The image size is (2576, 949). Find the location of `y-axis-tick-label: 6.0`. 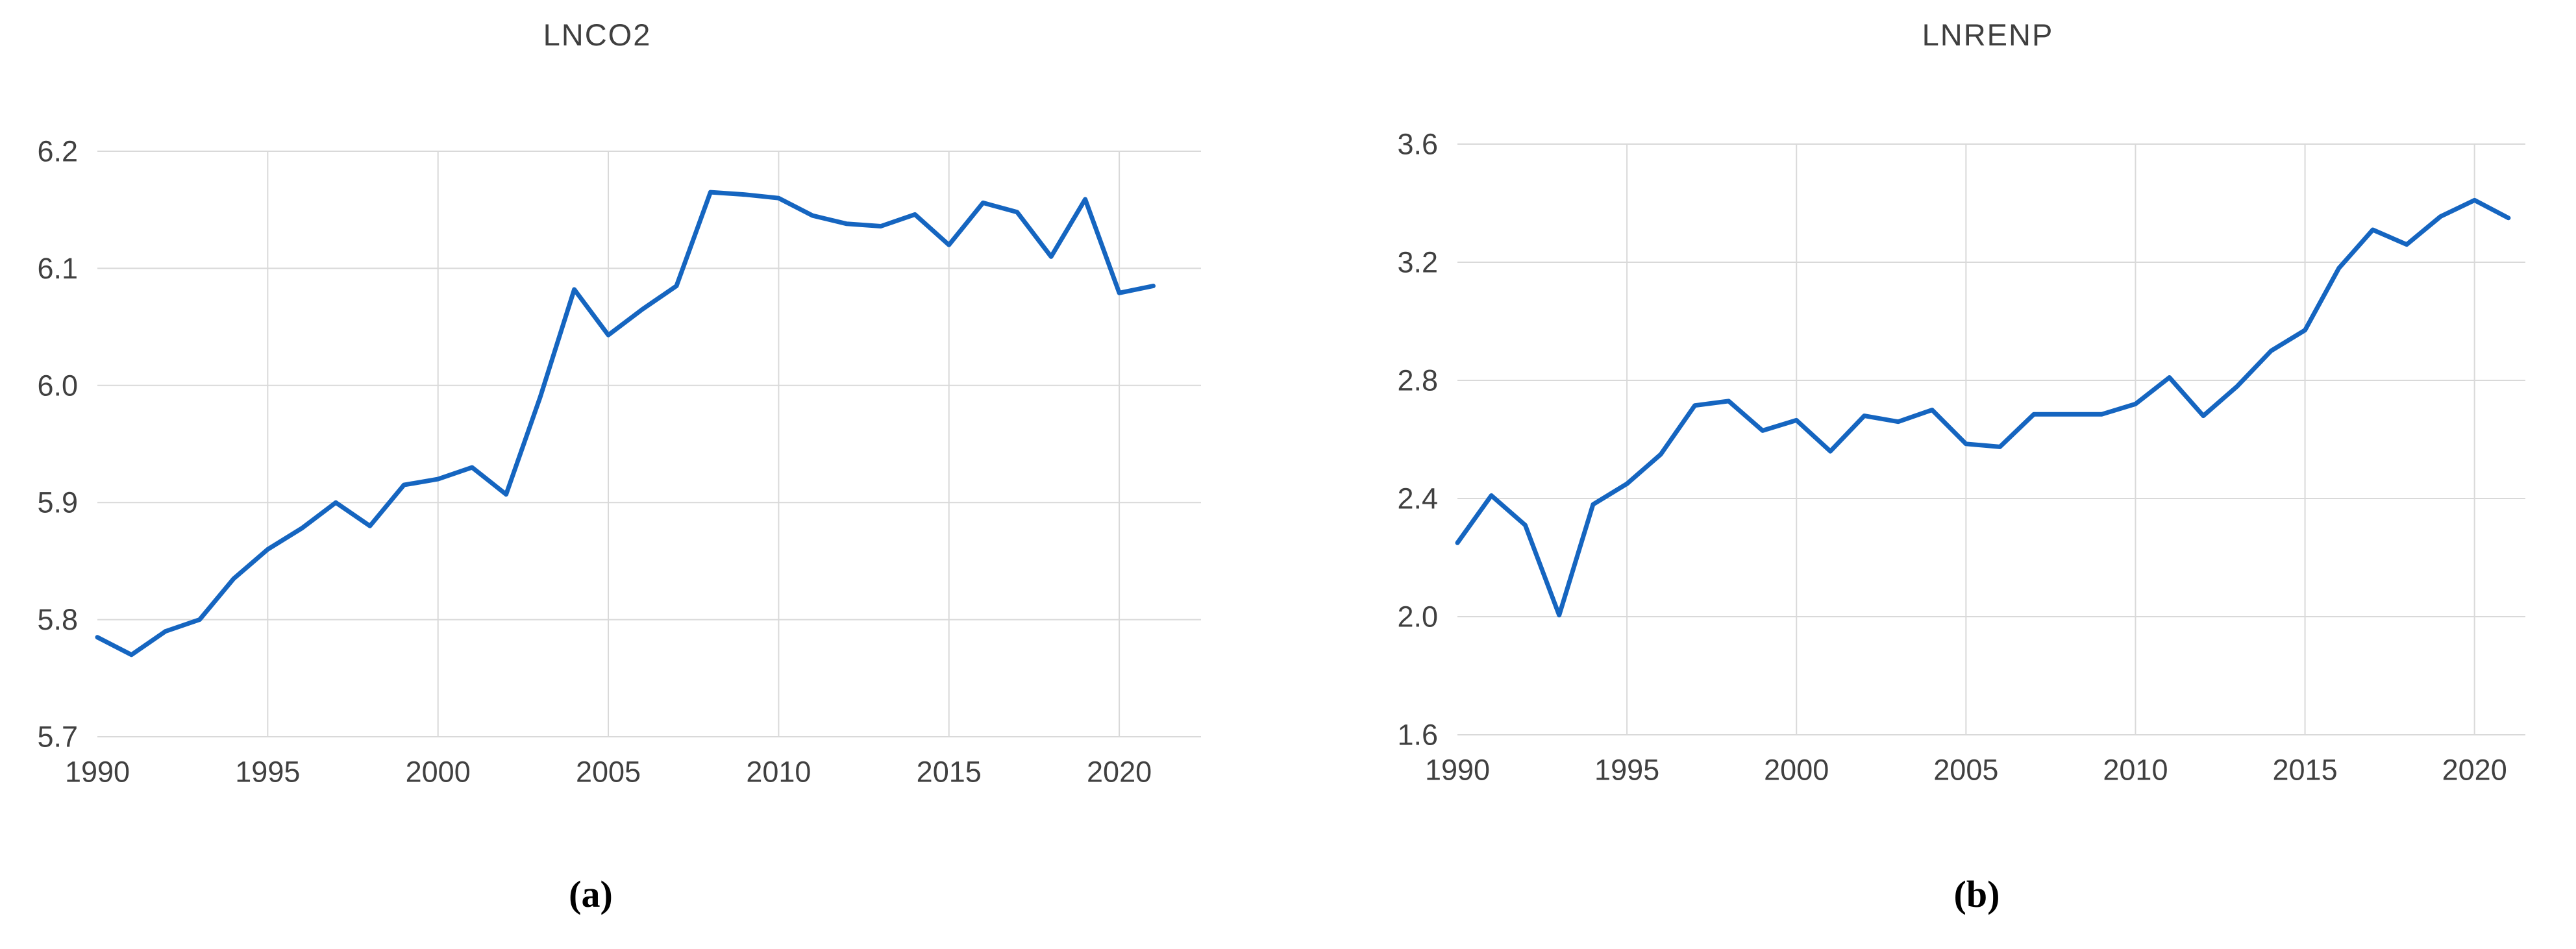

y-axis-tick-label: 6.0 is located at coordinates (57, 385).